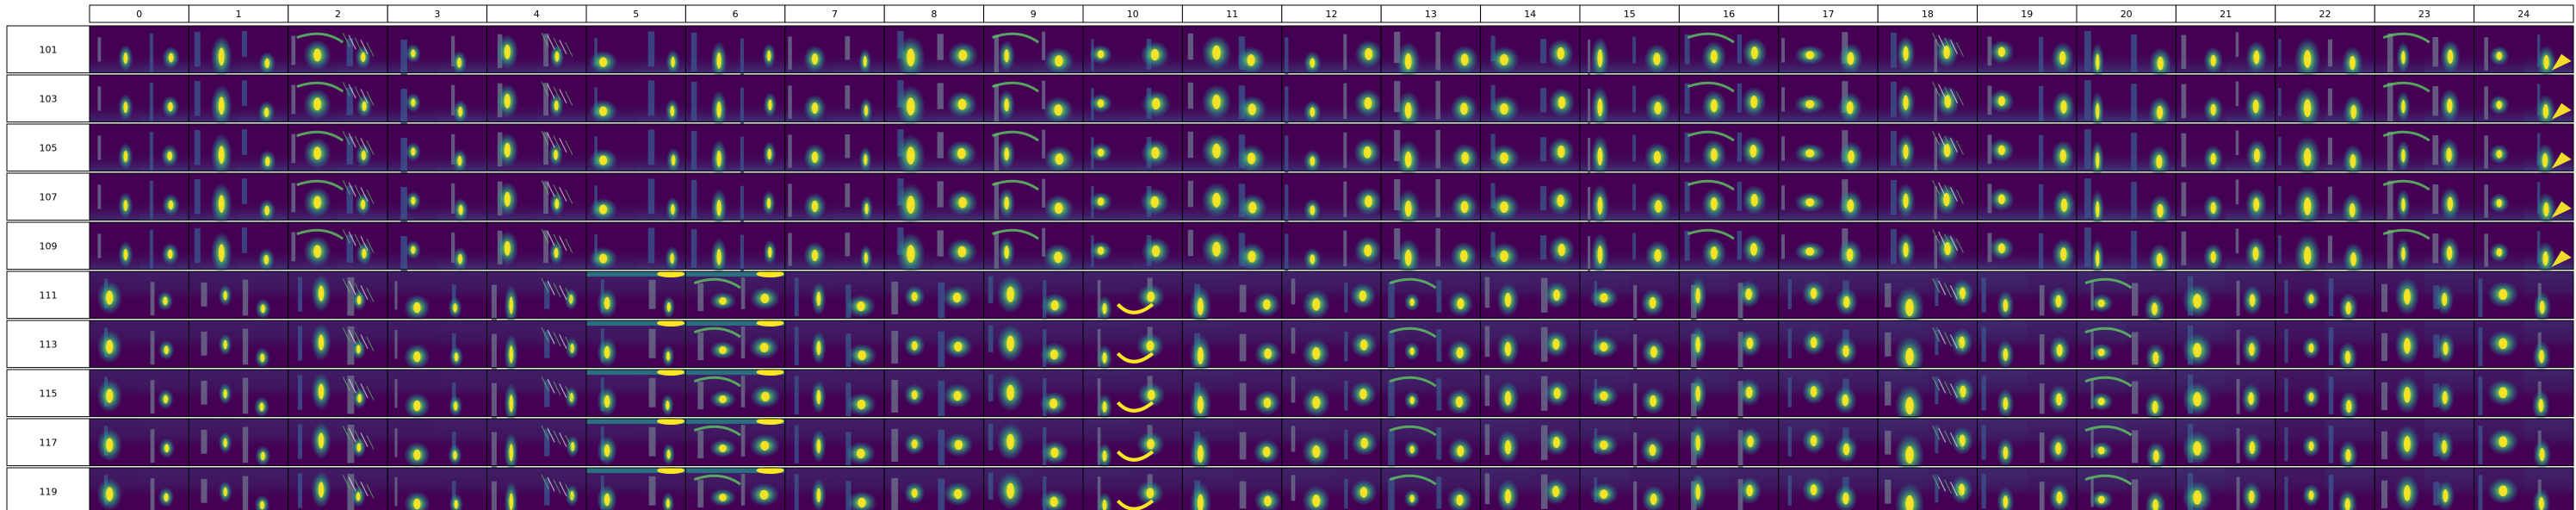 The image size is (2576, 510). I want to click on column-label: 8, so click(934, 15).